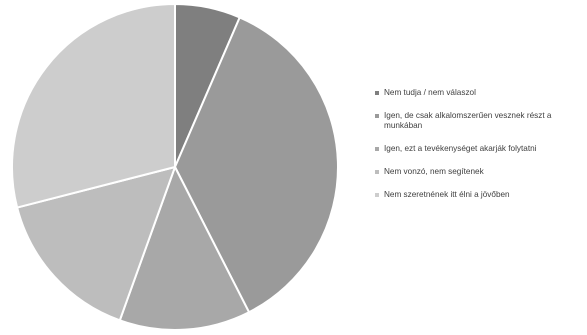  What do you see at coordinates (434, 171) in the screenshot?
I see `legend-label-3: Nem vonzó, nem segítenek` at bounding box center [434, 171].